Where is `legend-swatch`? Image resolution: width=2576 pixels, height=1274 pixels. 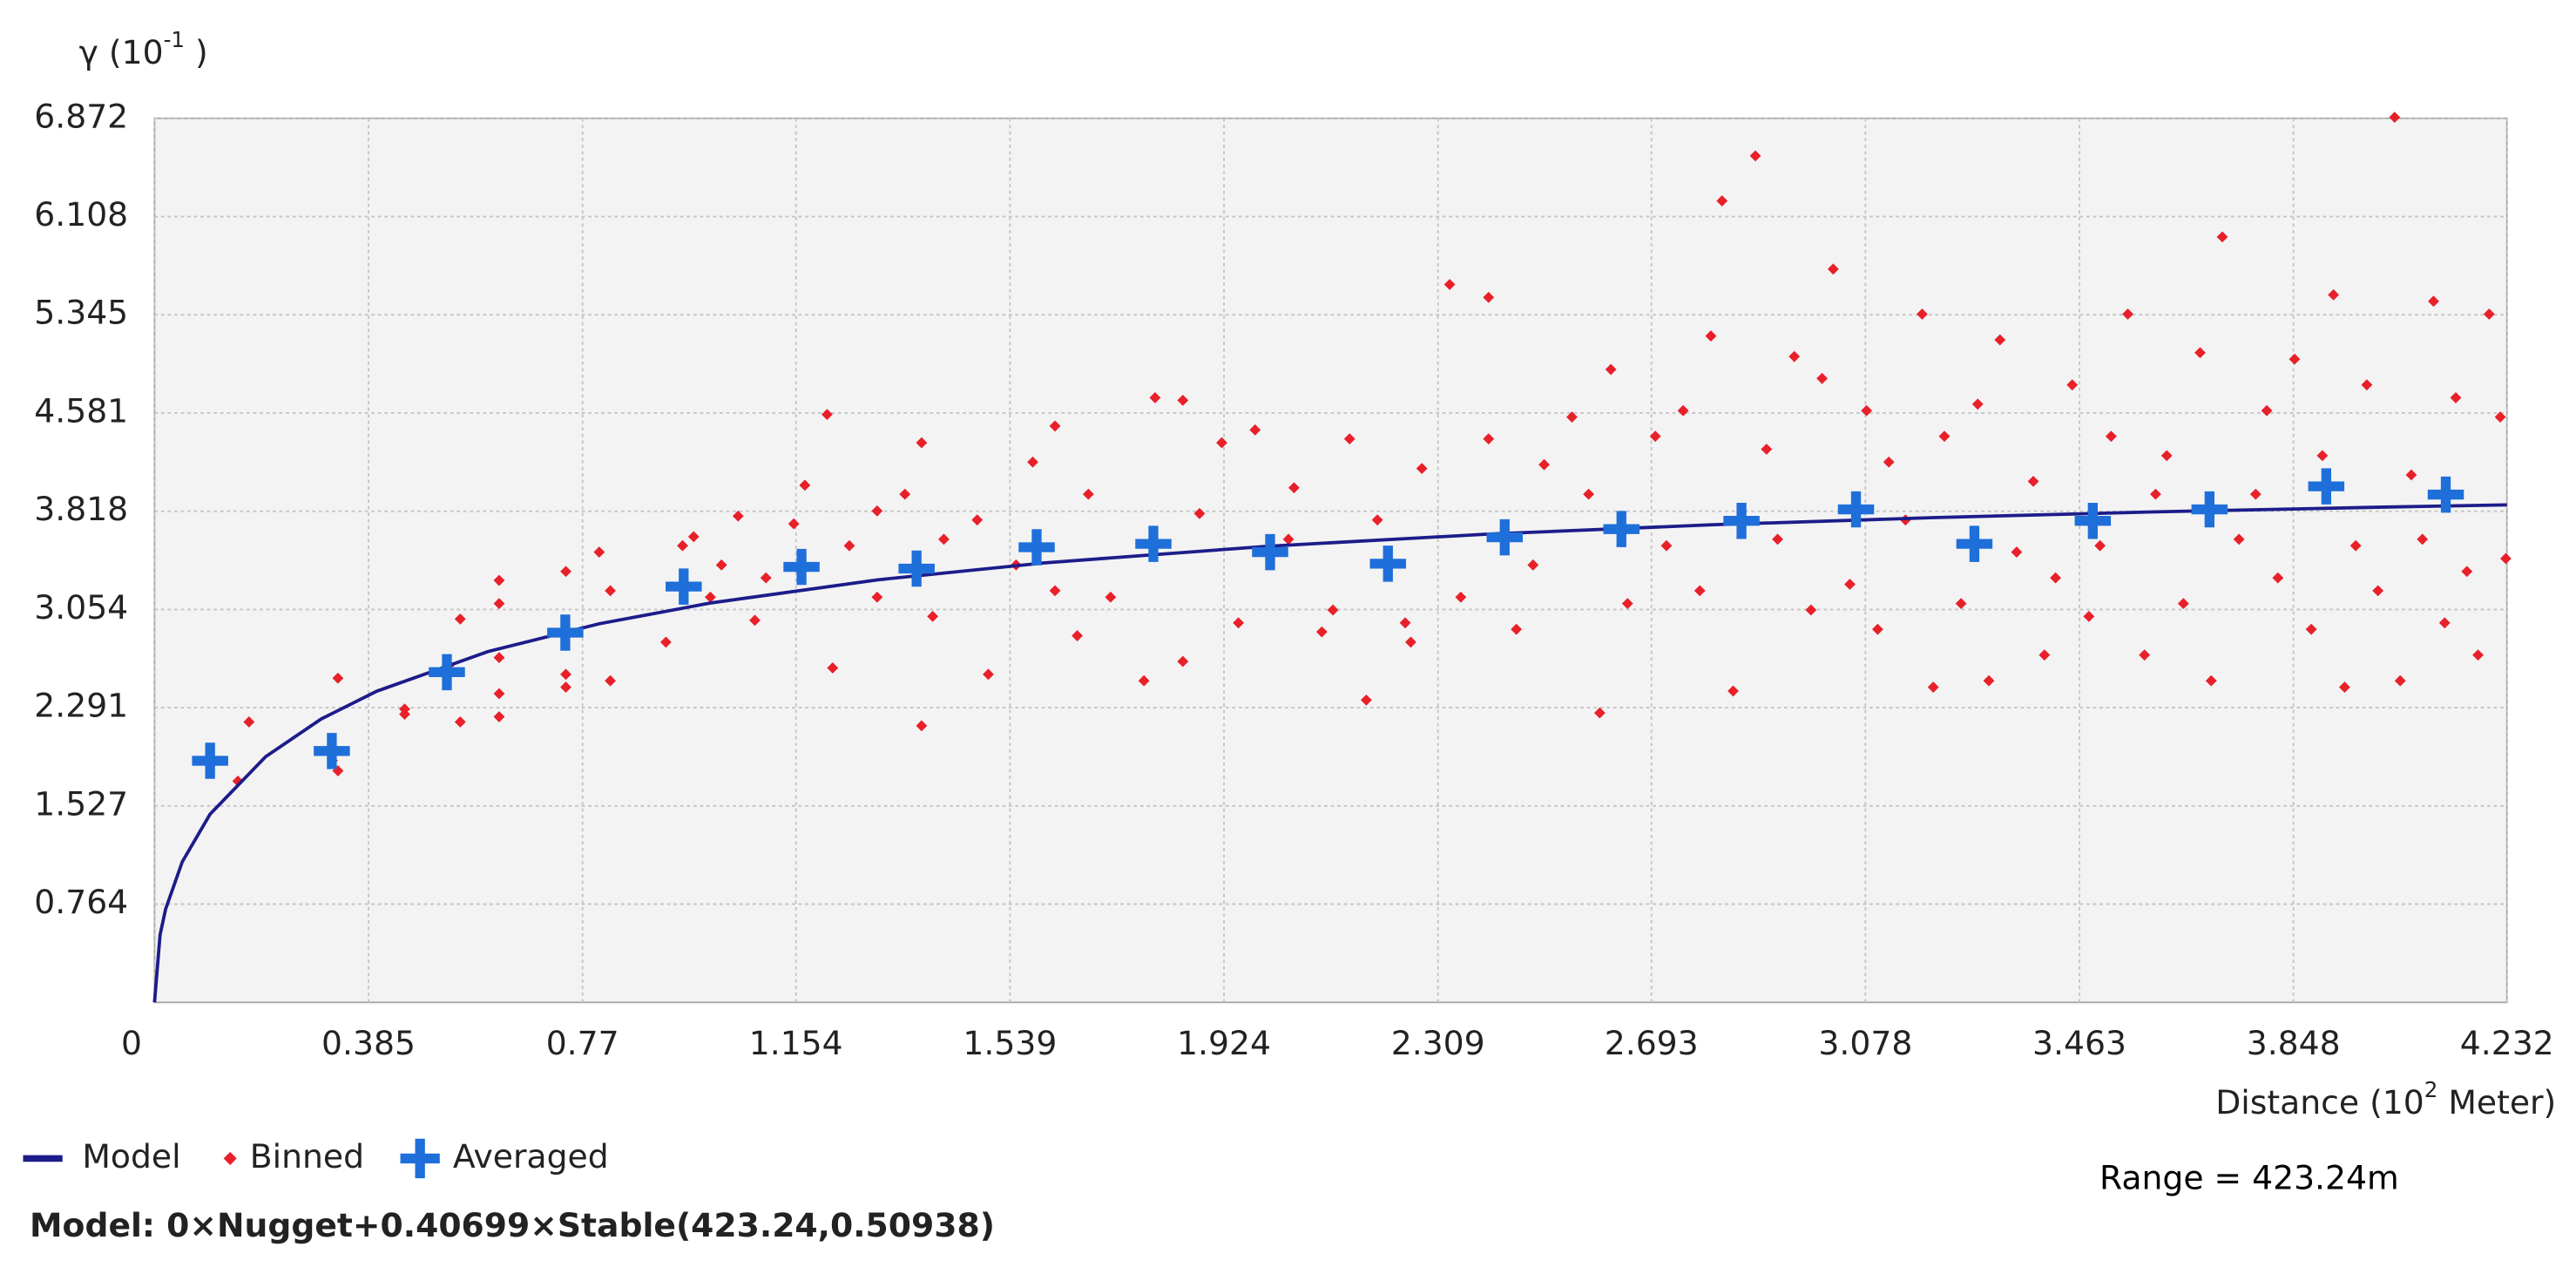
legend-swatch is located at coordinates (420, 1159).